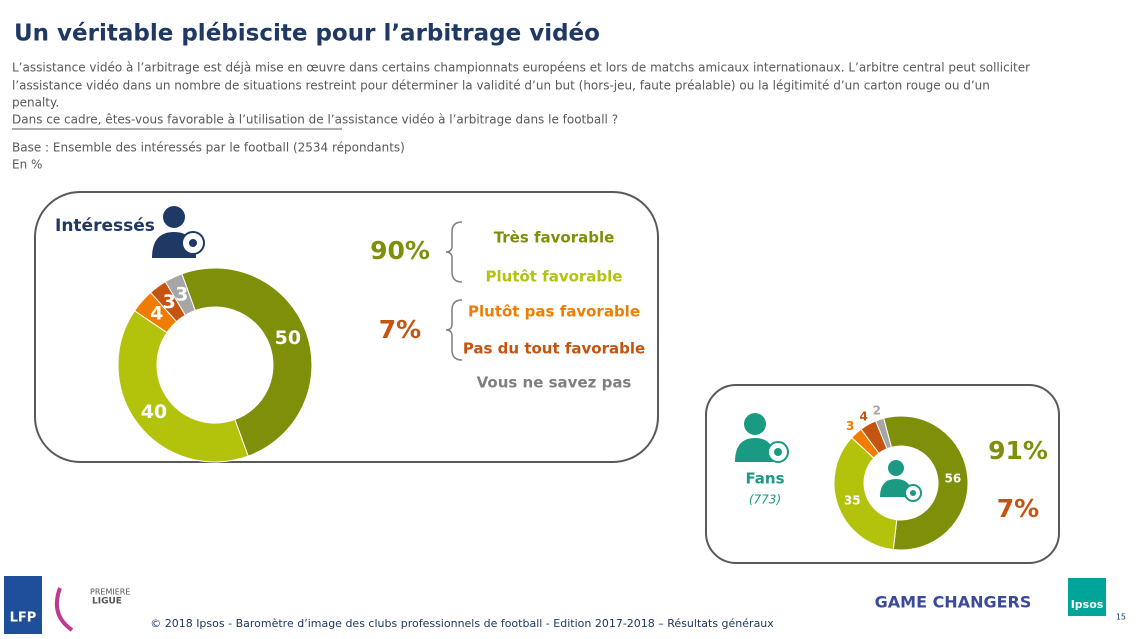 The height and width of the screenshot is (639, 1141). What do you see at coordinates (554, 277) in the screenshot?
I see `legend-entry: Plutôt favorable` at bounding box center [554, 277].